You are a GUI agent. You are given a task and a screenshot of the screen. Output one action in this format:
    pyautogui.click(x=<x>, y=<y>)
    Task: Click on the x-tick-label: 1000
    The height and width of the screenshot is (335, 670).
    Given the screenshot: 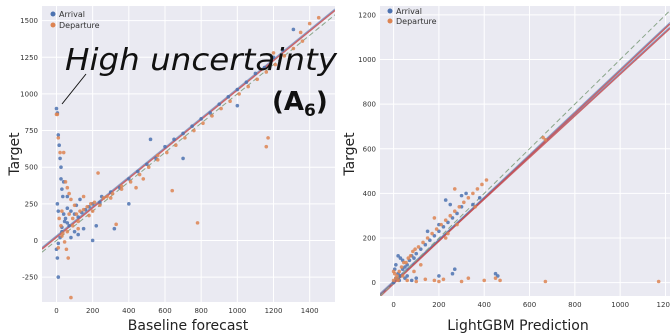 What is the action you would take?
    pyautogui.click(x=620, y=305)
    